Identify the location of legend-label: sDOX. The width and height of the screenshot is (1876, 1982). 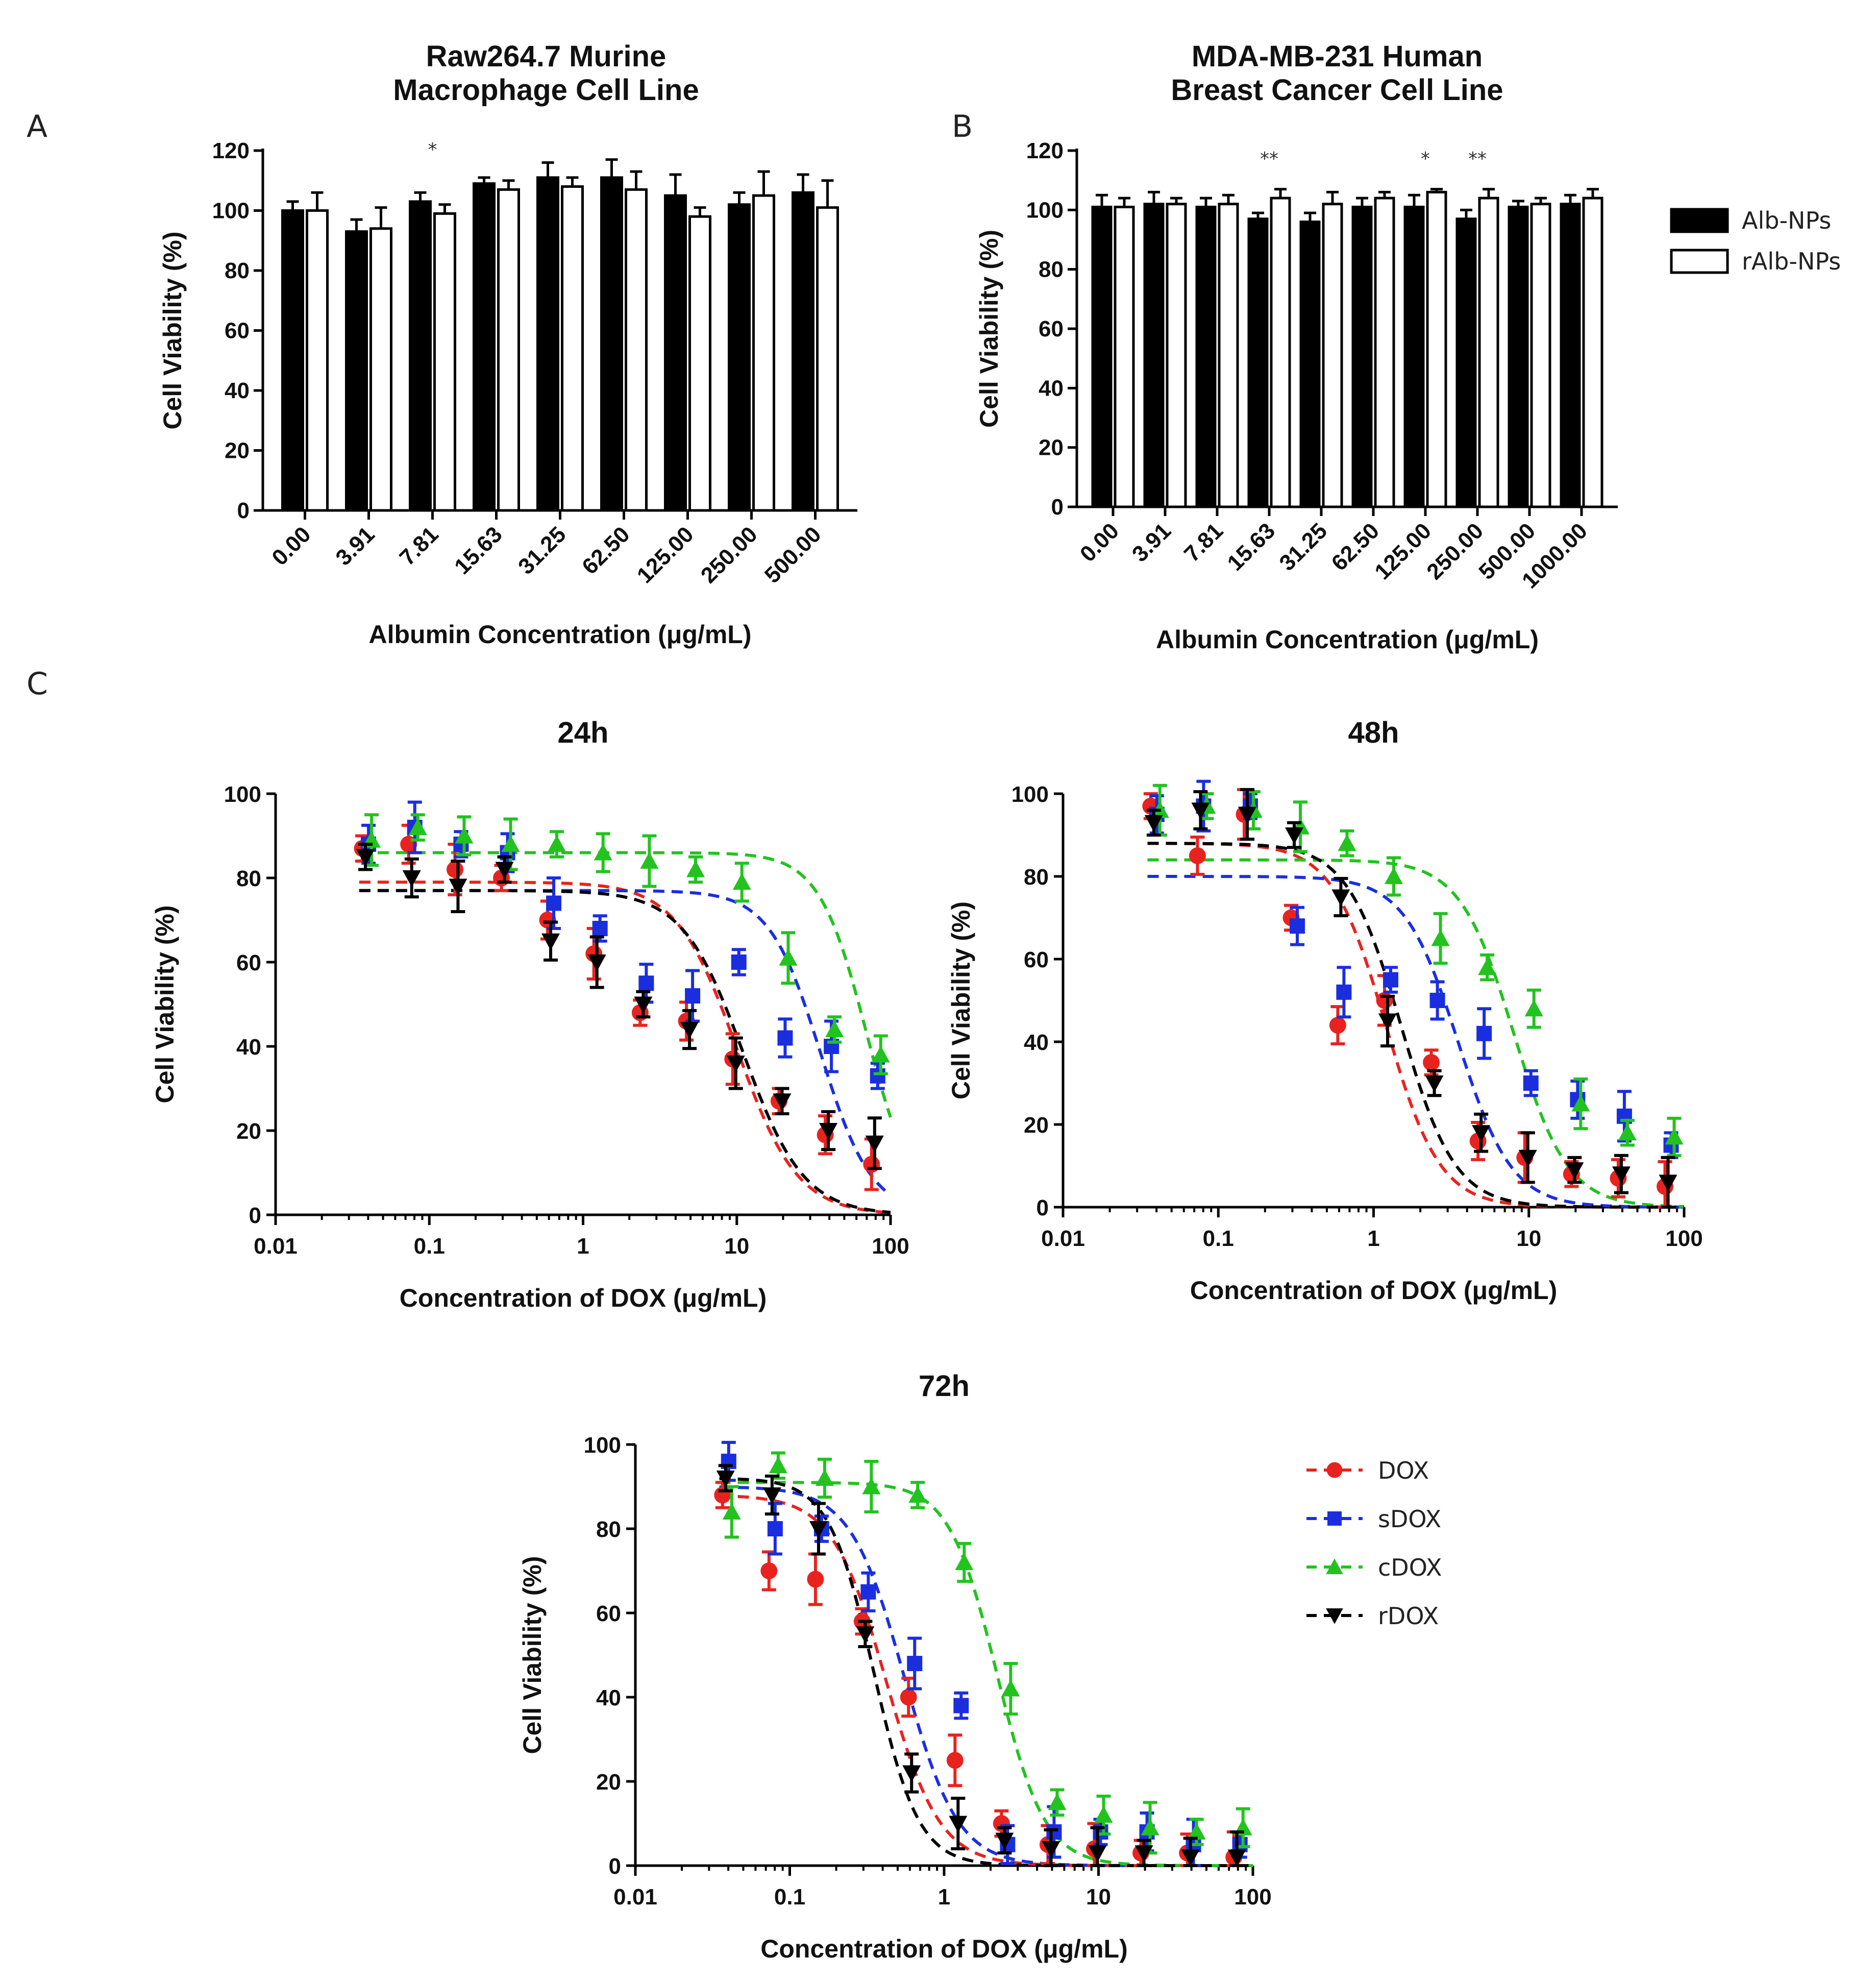
(1409, 1519).